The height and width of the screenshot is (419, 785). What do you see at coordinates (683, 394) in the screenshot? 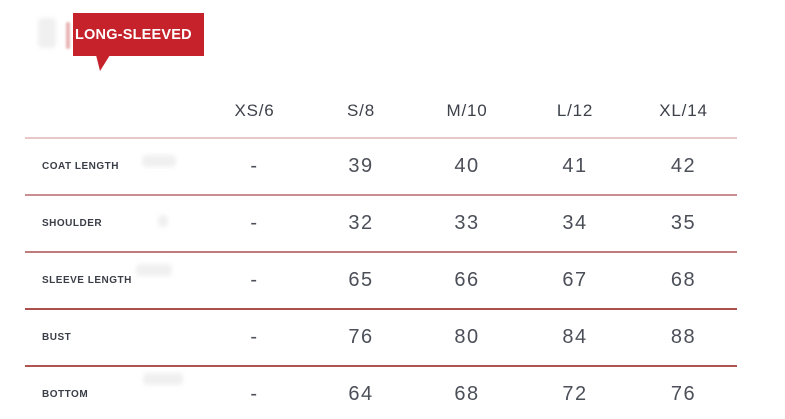
I see `bottom-xl14-value: 76` at bounding box center [683, 394].